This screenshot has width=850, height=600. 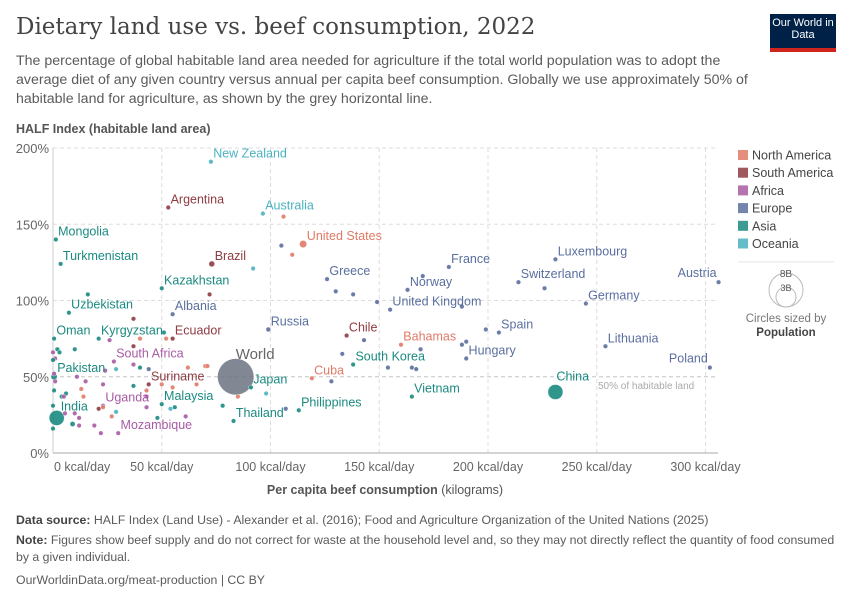 What do you see at coordinates (803, 33) in the screenshot?
I see `owid-logo: Our World in Data` at bounding box center [803, 33].